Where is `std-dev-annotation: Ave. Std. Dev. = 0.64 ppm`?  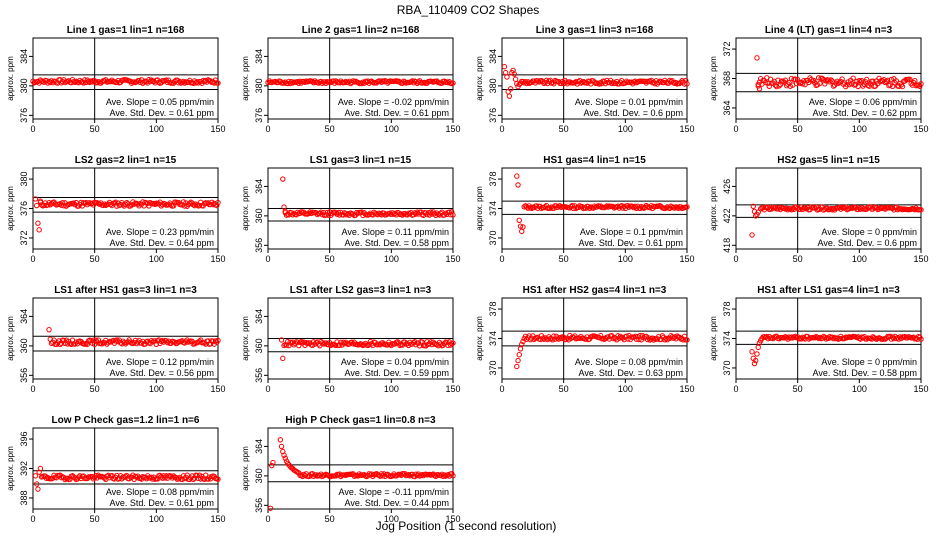
std-dev-annotation: Ave. Std. Dev. = 0.64 ppm is located at coordinates (162, 243).